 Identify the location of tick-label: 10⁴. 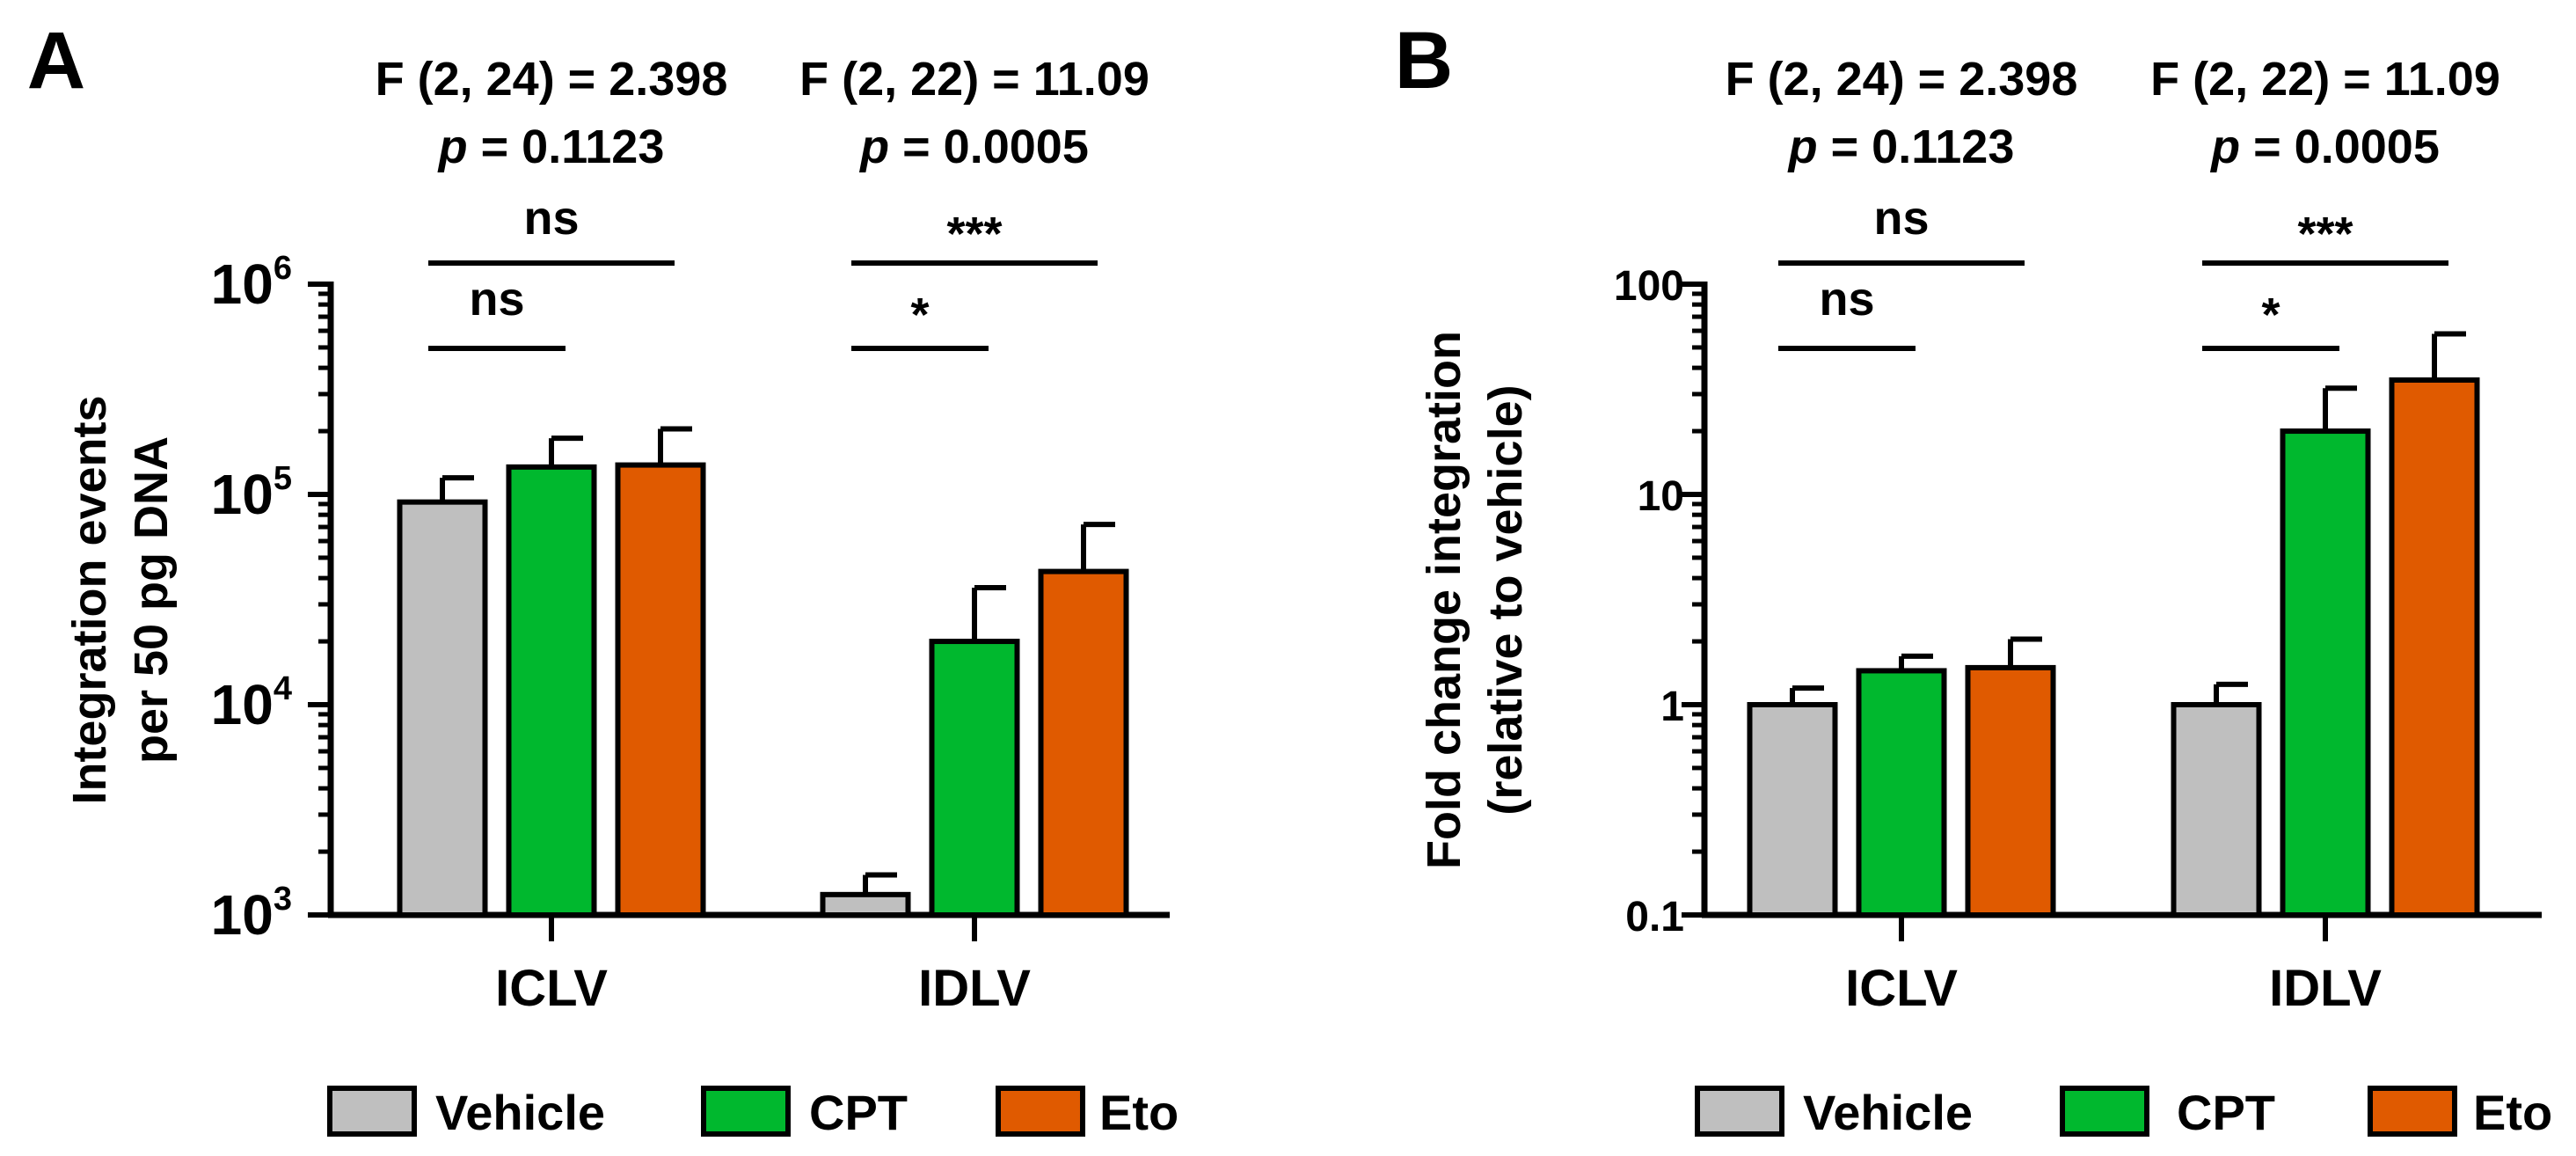
(251, 703).